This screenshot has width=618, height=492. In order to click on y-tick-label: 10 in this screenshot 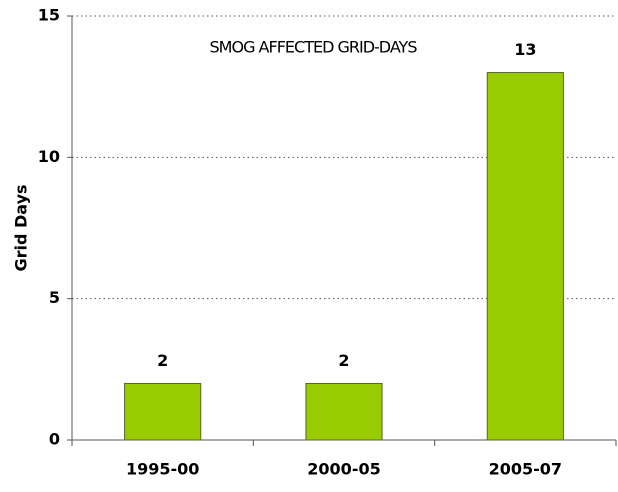, I will do `click(49, 156)`.